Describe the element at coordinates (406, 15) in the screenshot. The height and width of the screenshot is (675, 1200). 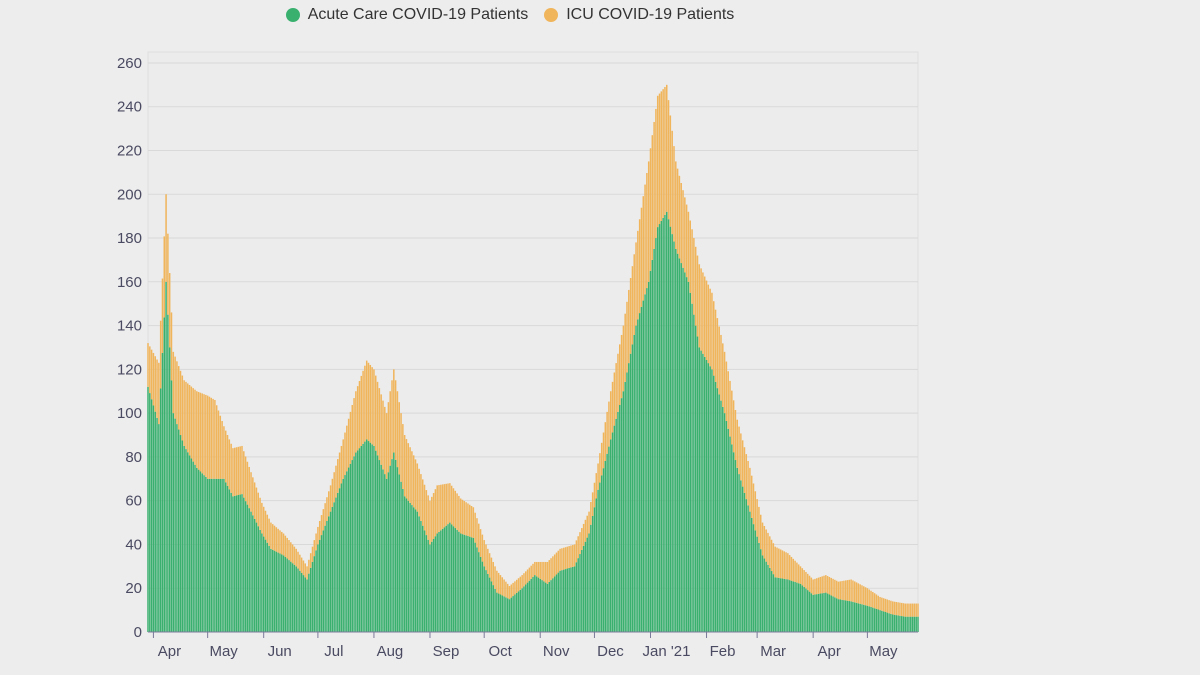
I see `legend-item-acute: Acute Care COVID-19 Patients` at that location.